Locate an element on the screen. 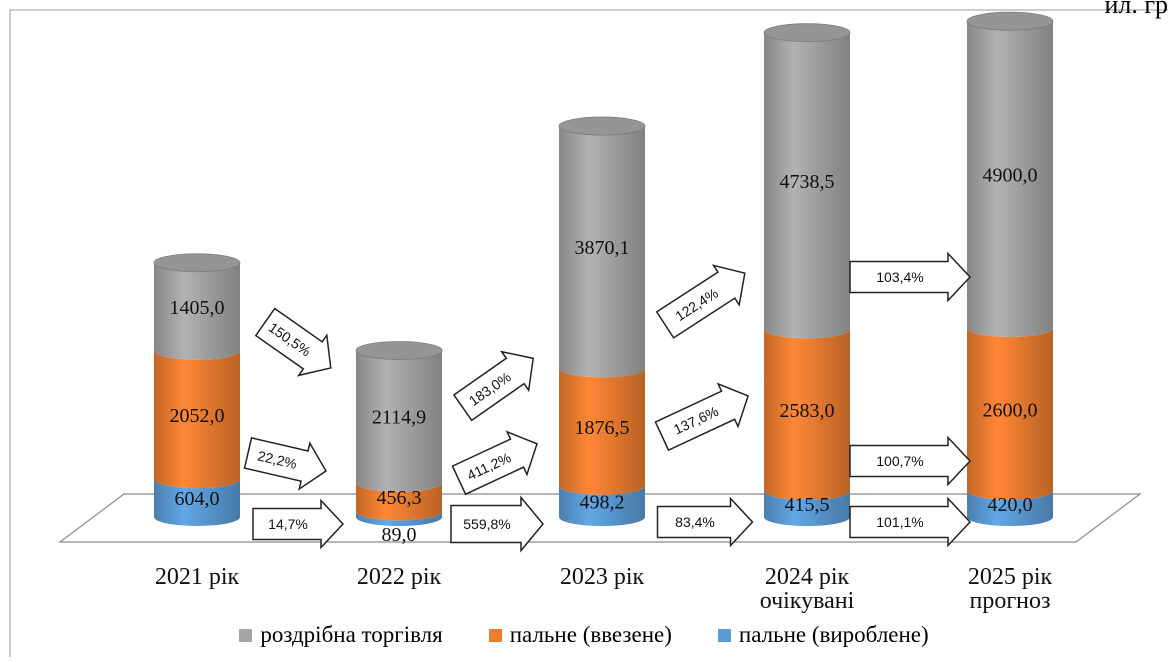  growth-arrow: 411,2% is located at coordinates (494, 463).